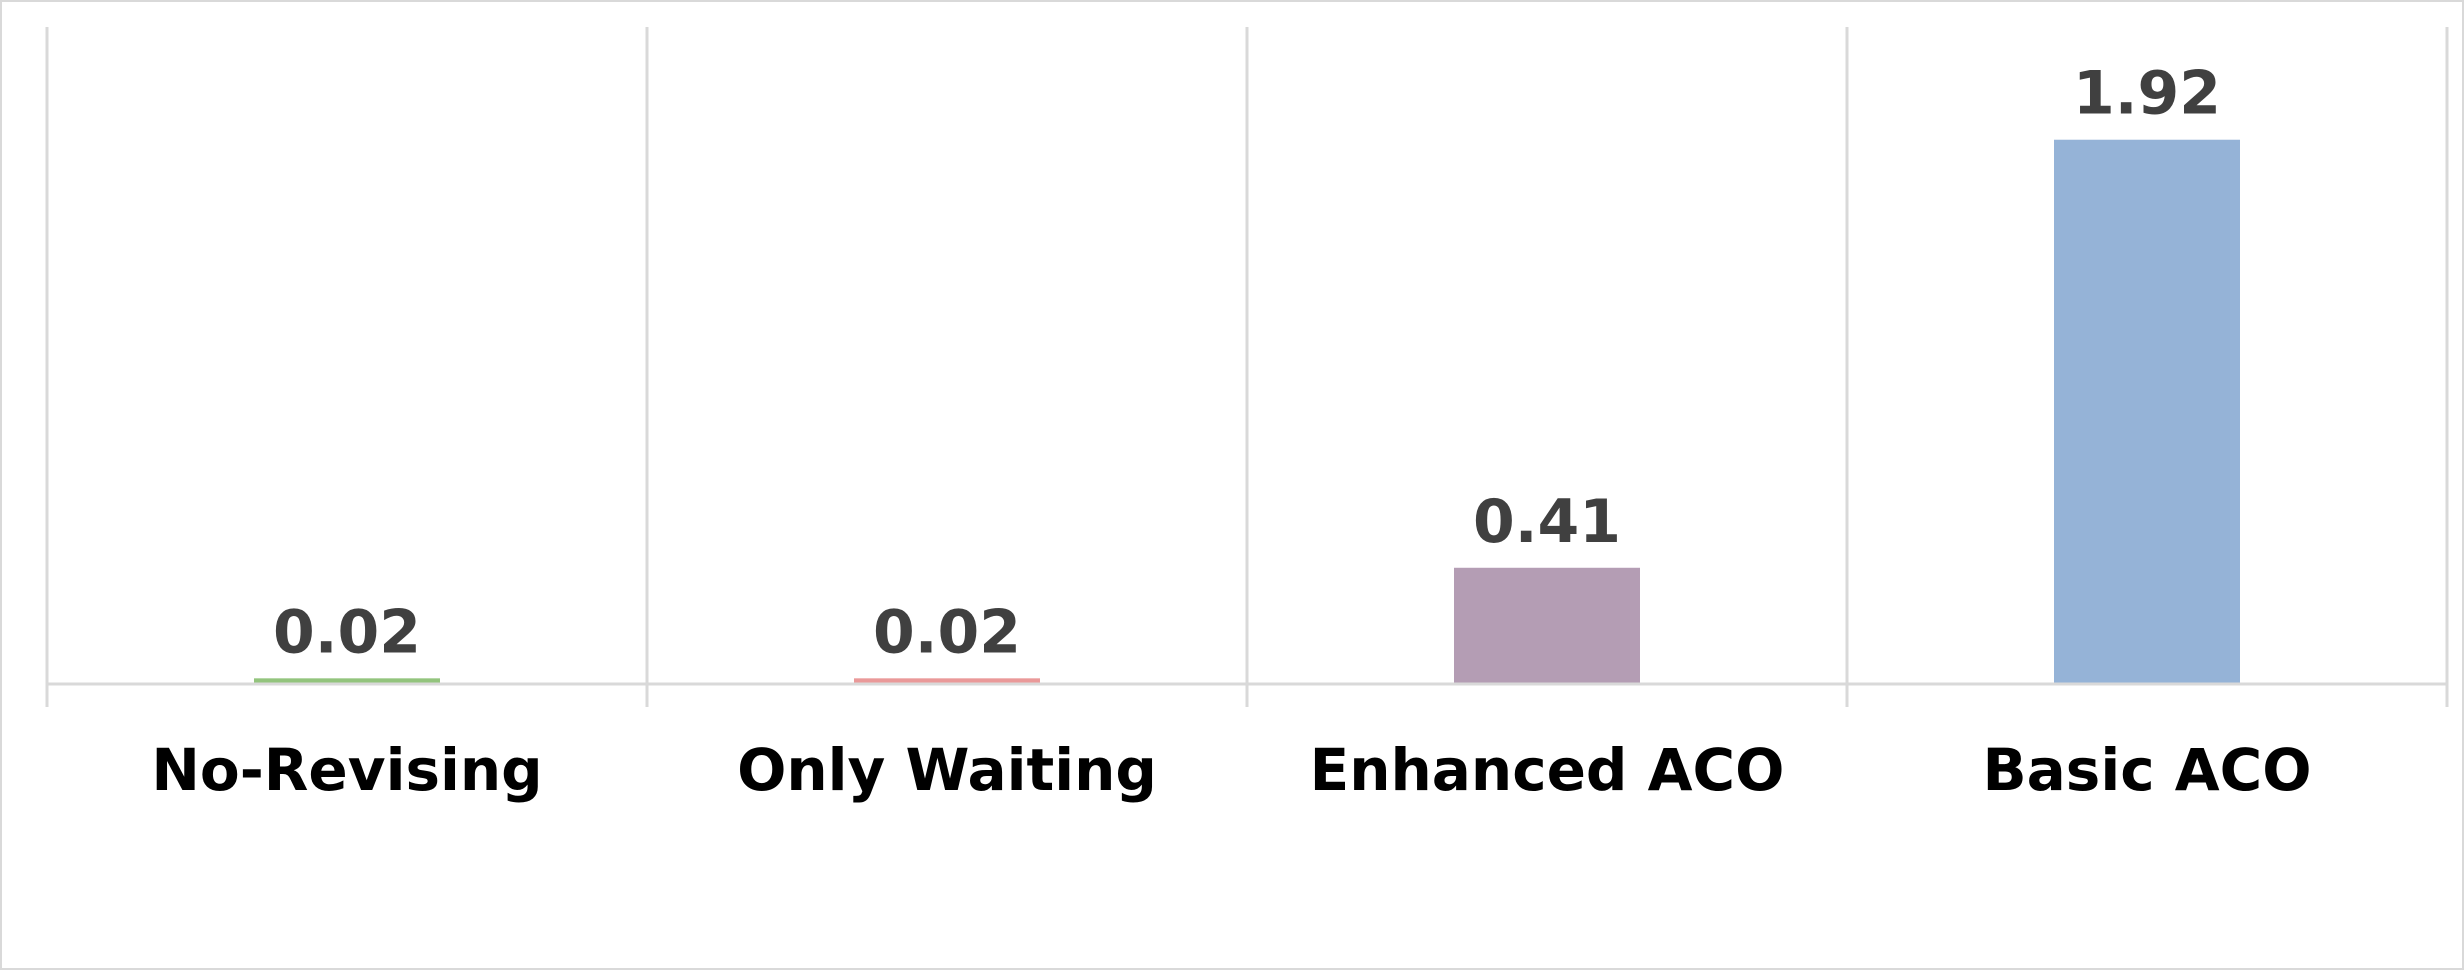  What do you see at coordinates (1547, 770) in the screenshot?
I see `category-label: Enhanced ACO` at bounding box center [1547, 770].